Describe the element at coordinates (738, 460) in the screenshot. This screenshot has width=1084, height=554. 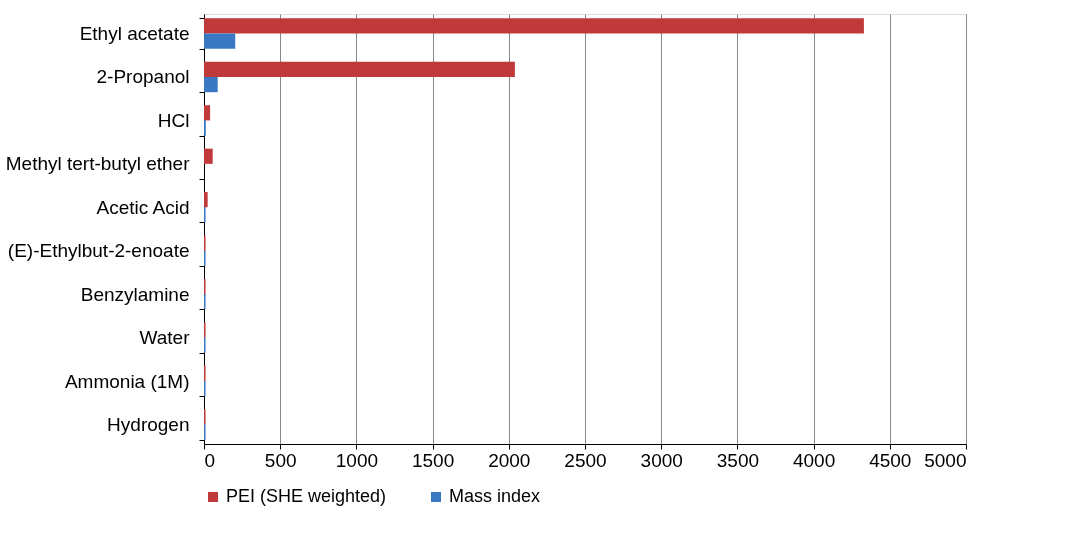
I see `x-tick-label: 3500` at that location.